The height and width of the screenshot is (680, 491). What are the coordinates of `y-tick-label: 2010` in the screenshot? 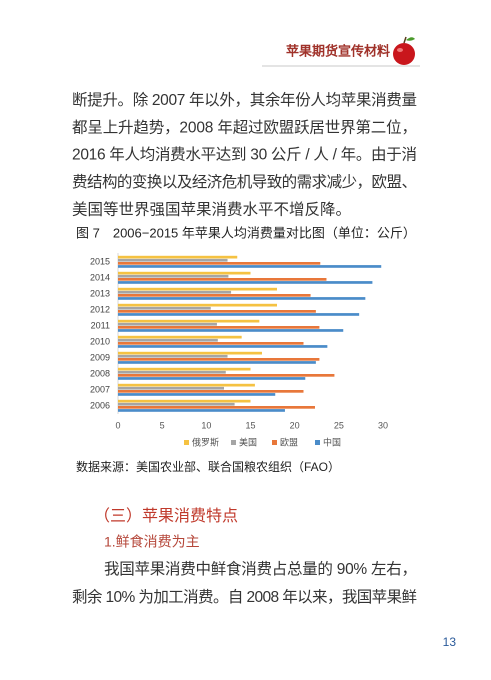 It's located at (100, 341).